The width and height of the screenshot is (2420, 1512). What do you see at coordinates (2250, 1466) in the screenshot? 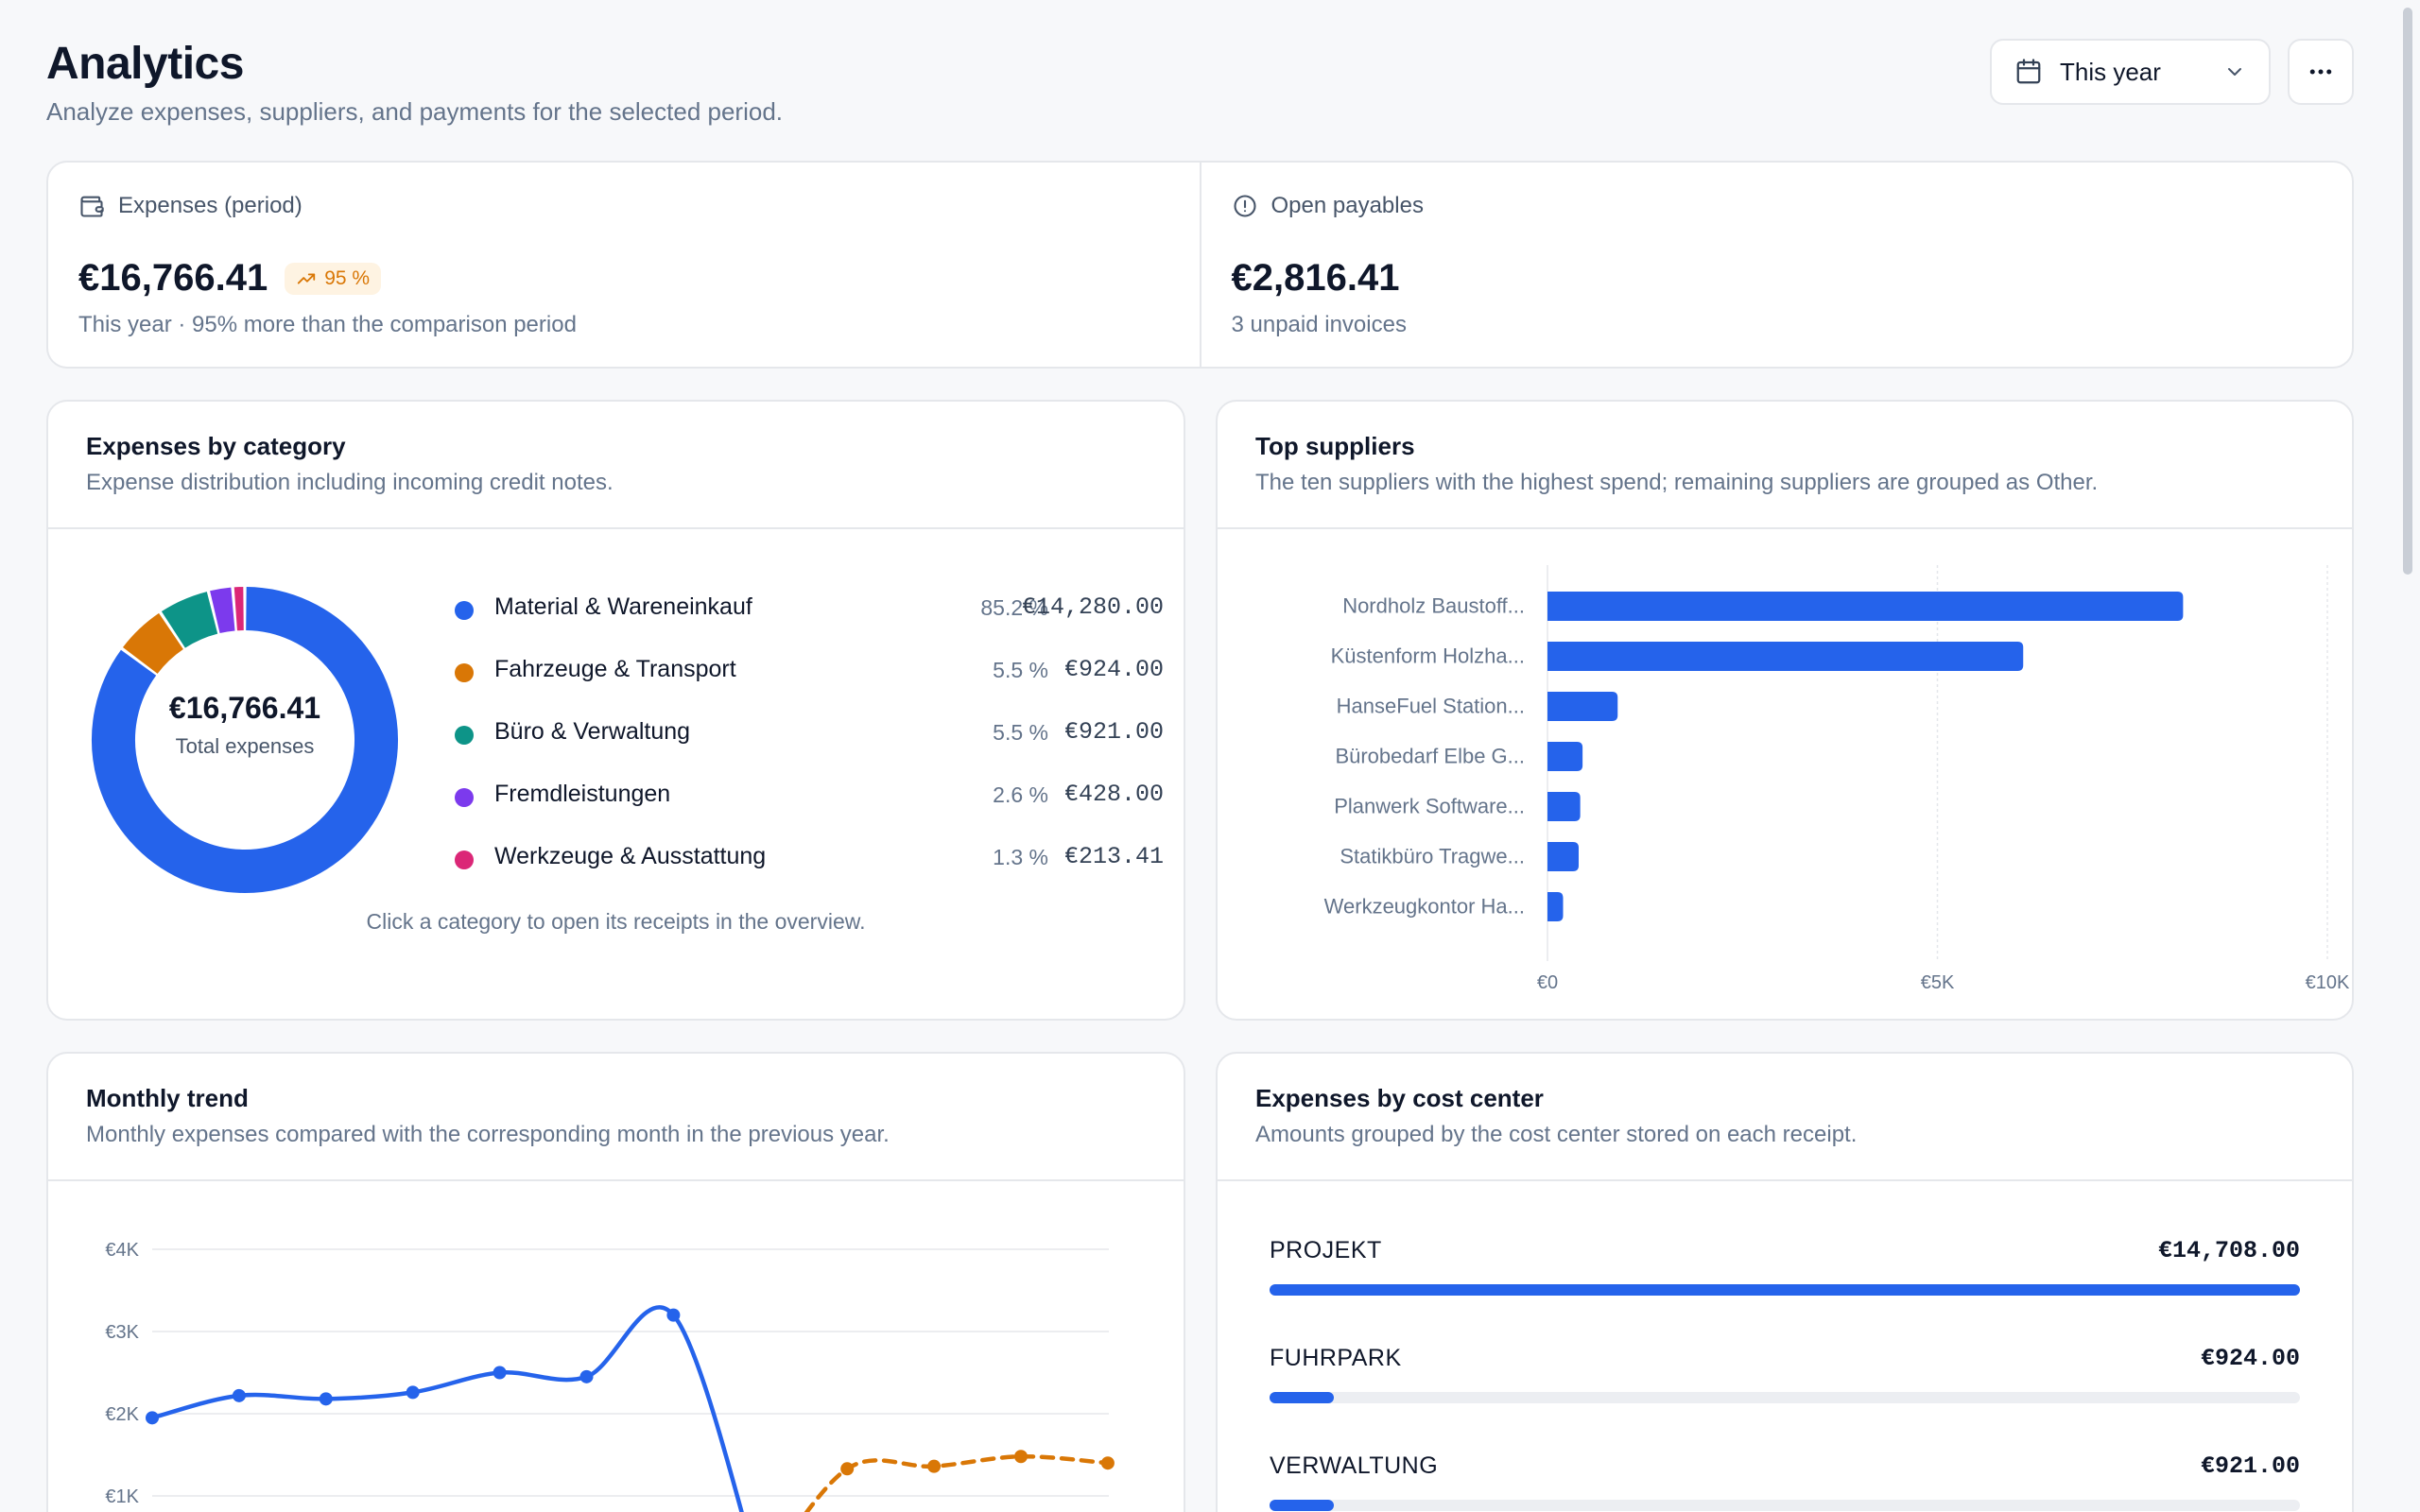
I see `cost-center-amount: €921.00` at bounding box center [2250, 1466].